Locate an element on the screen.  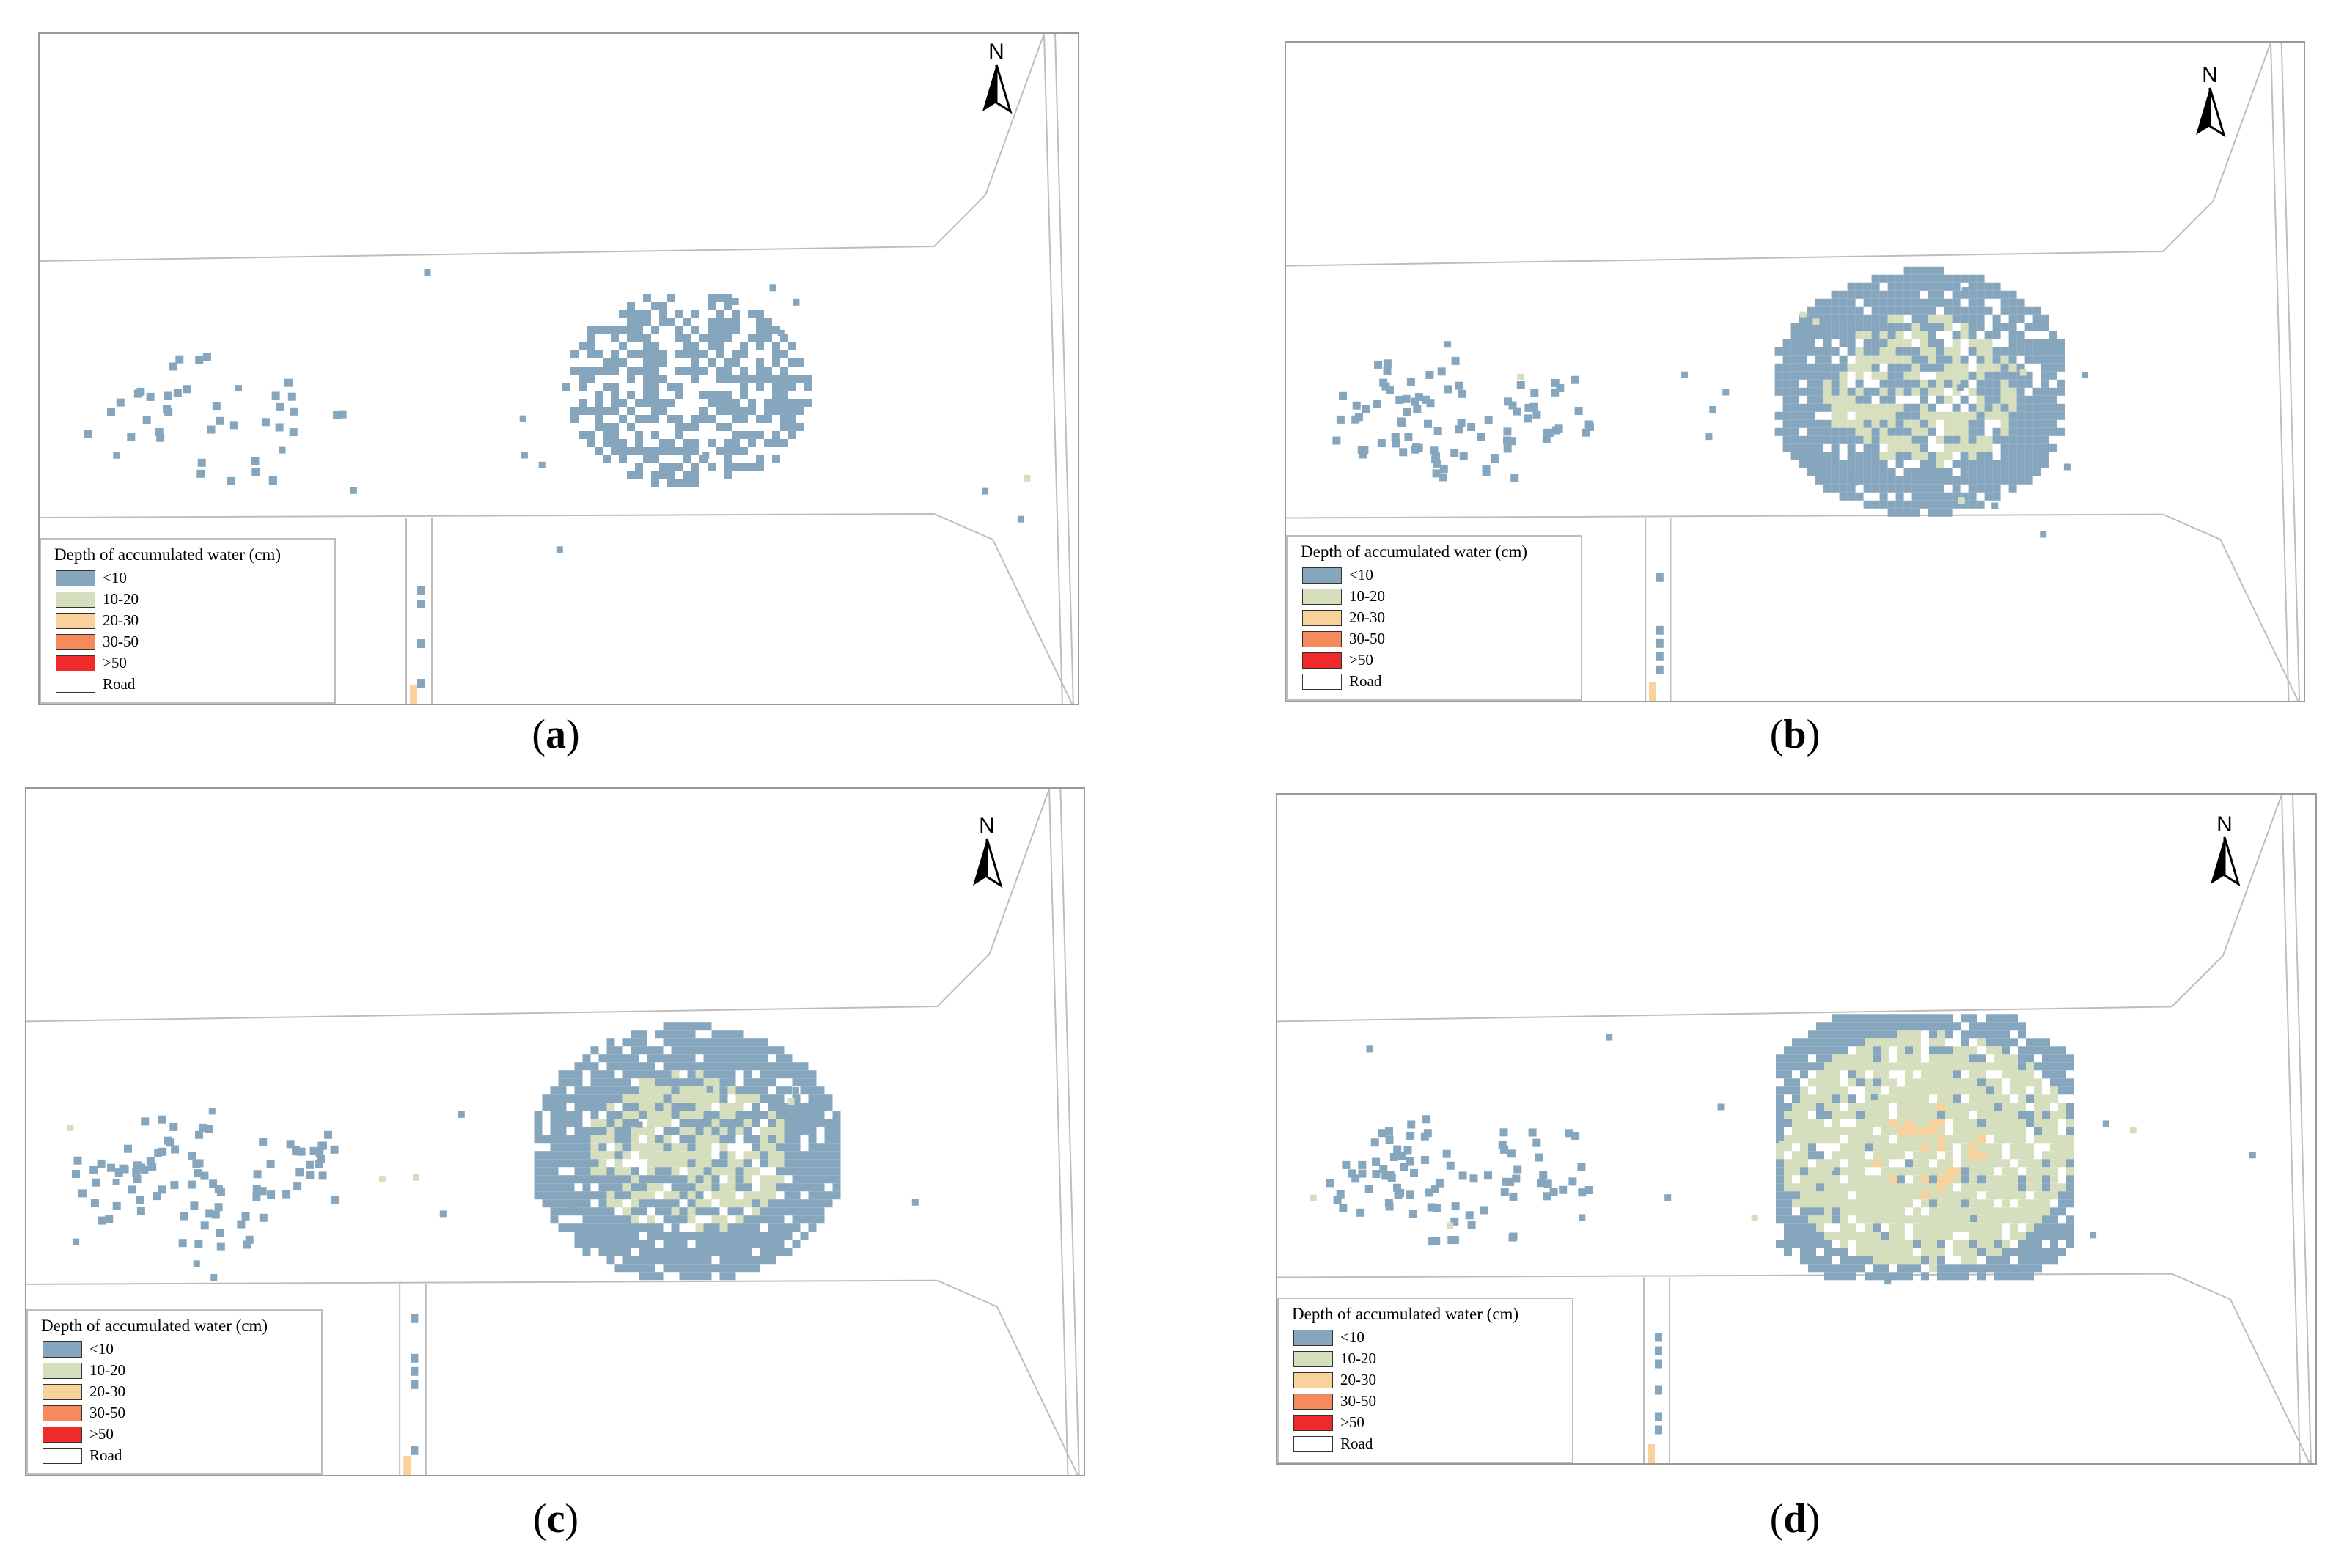
legend-swatch is located at coordinates (1313, 1401).